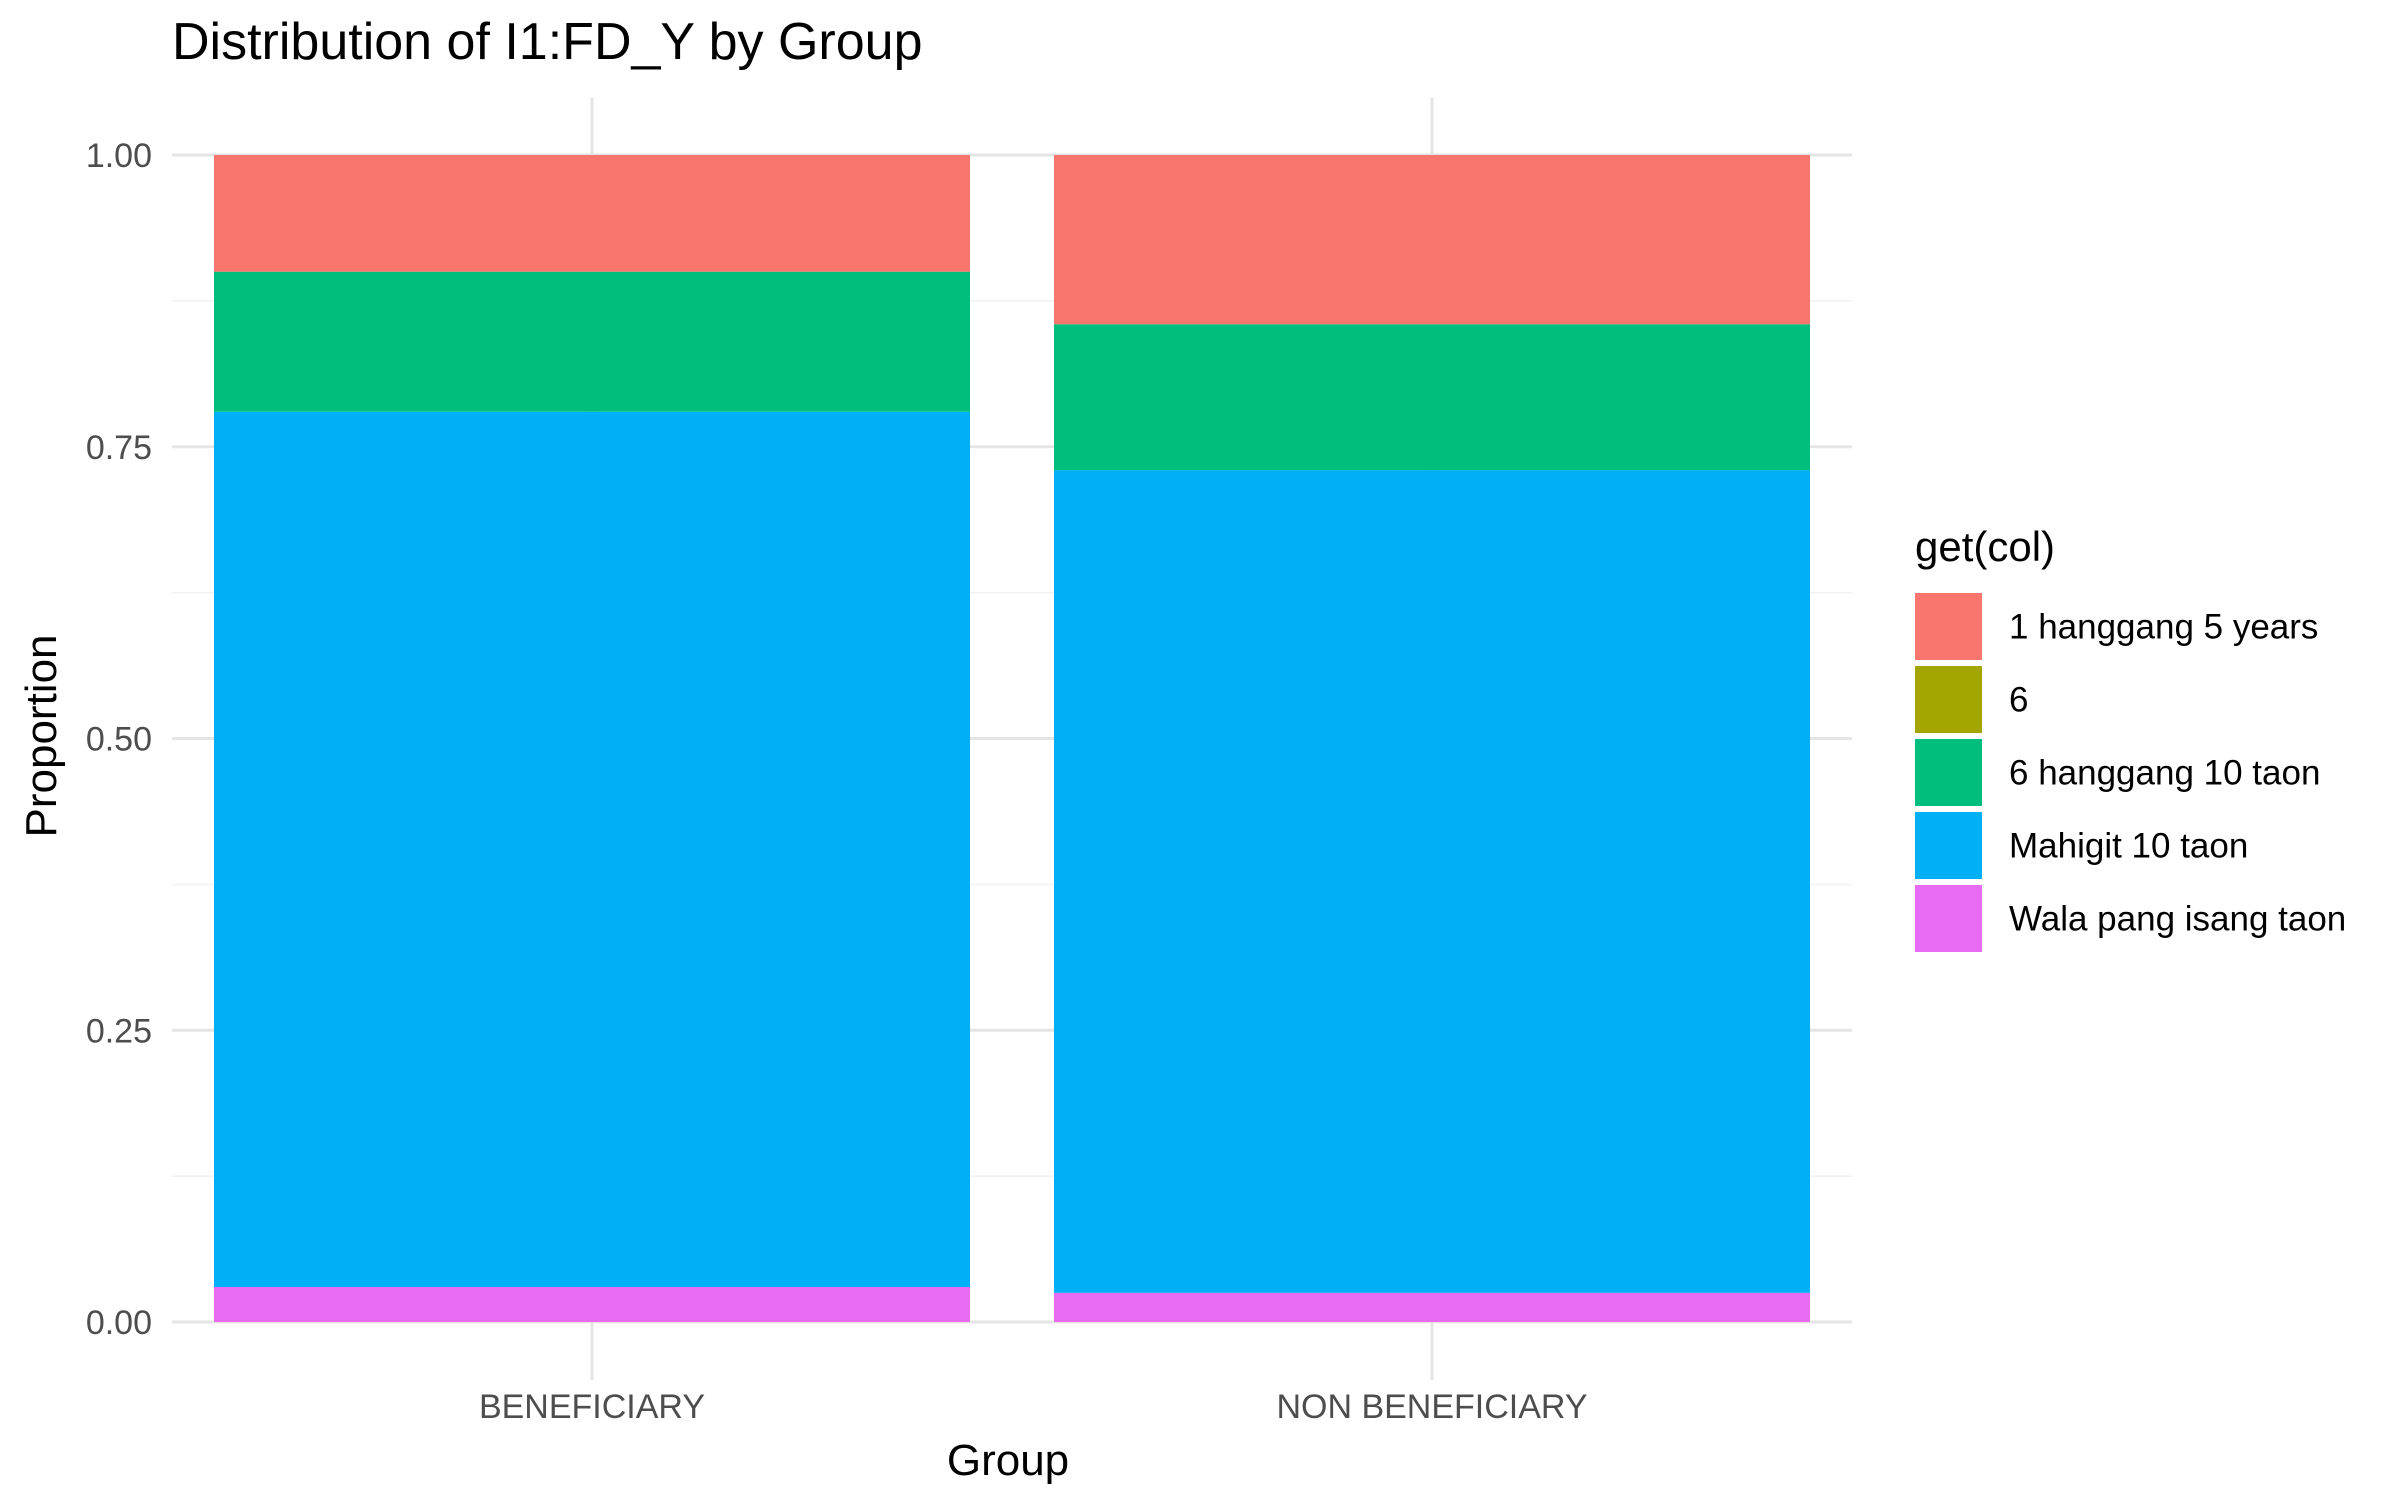 The height and width of the screenshot is (1505, 2400). Describe the element at coordinates (1431, 1407) in the screenshot. I see `x-tick-label: NON BENEFICIARY` at that location.